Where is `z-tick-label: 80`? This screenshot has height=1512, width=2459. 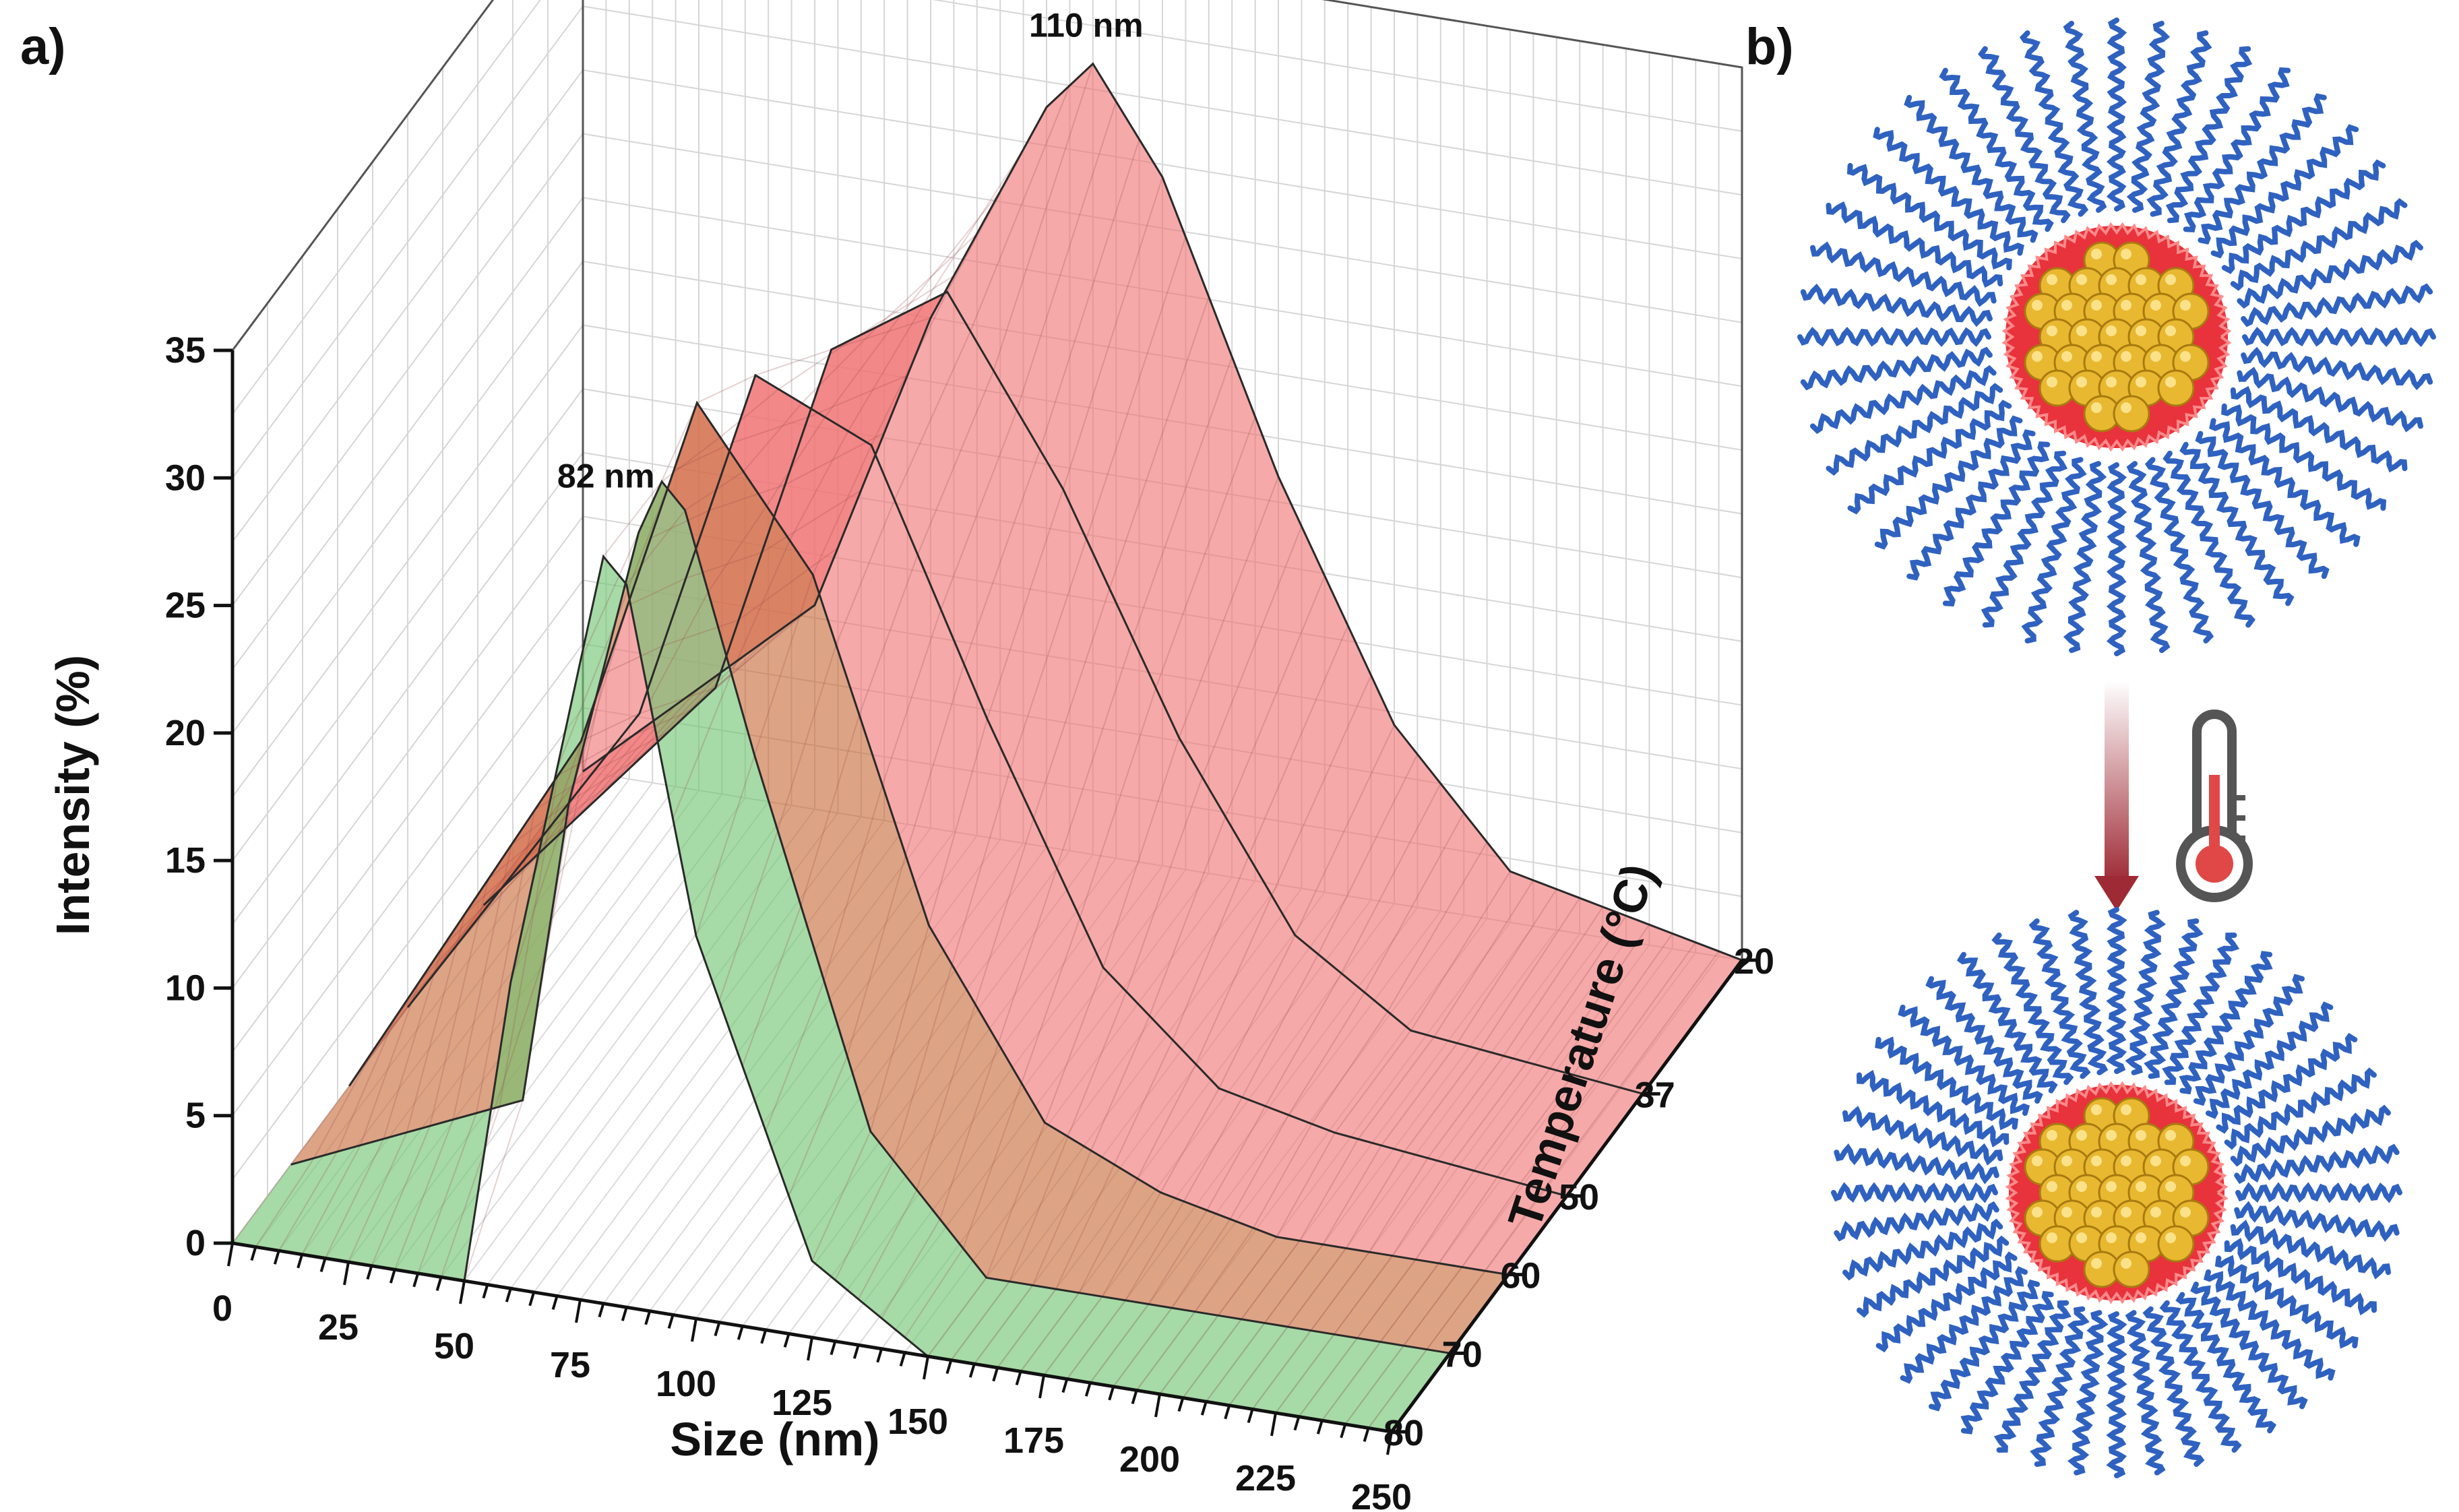 z-tick-label: 80 is located at coordinates (1404, 1433).